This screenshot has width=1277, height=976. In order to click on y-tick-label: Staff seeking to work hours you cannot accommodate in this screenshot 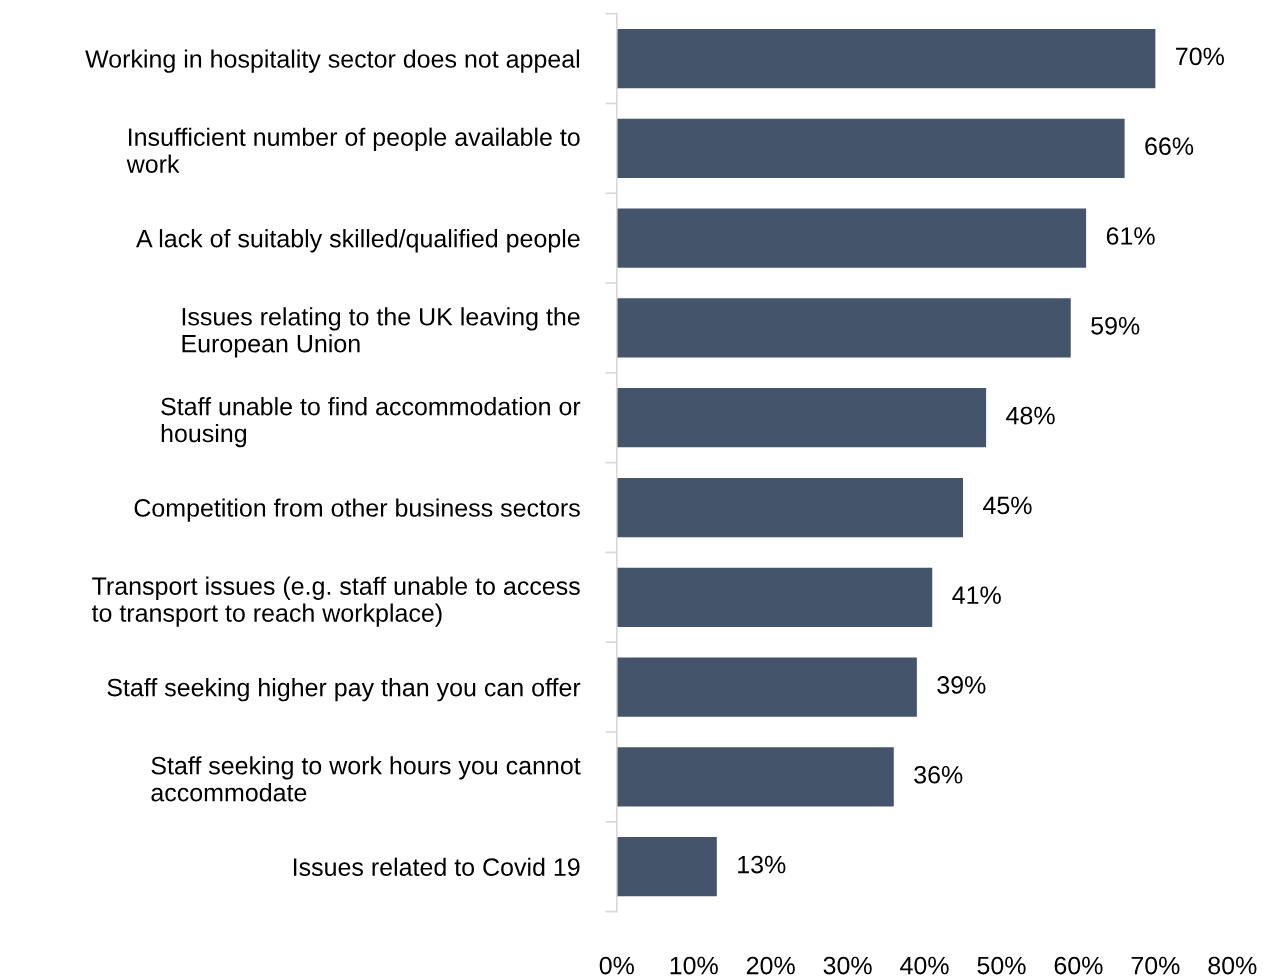, I will do `click(366, 779)`.